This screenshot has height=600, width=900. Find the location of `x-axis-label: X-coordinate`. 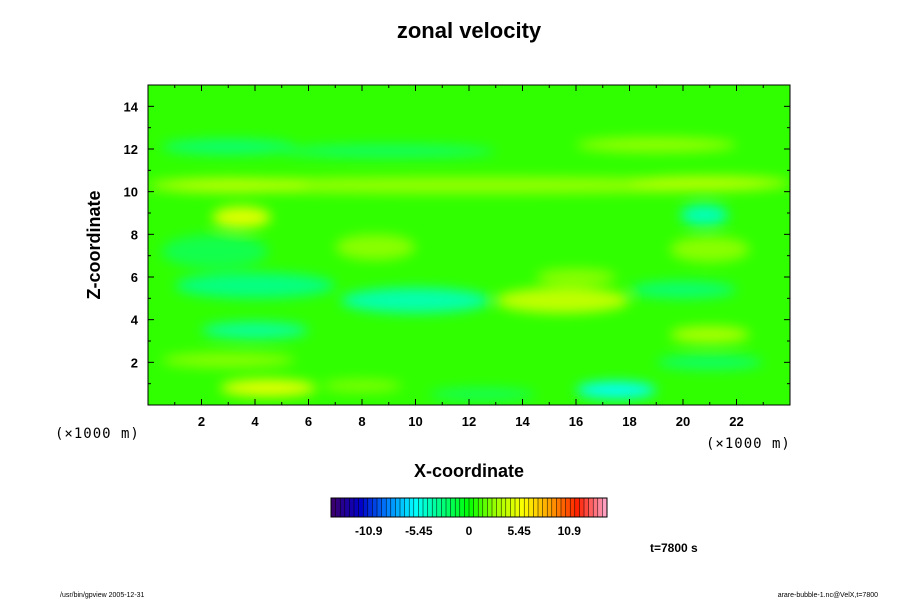

x-axis-label: X-coordinate is located at coordinates (469, 471).